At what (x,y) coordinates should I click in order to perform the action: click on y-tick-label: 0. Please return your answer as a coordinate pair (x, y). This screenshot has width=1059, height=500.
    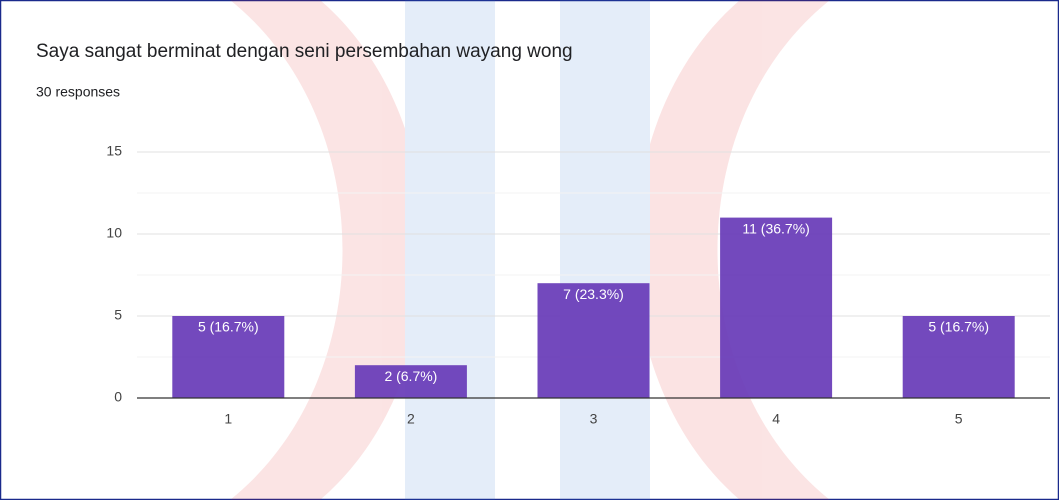
    Looking at the image, I should click on (118, 397).